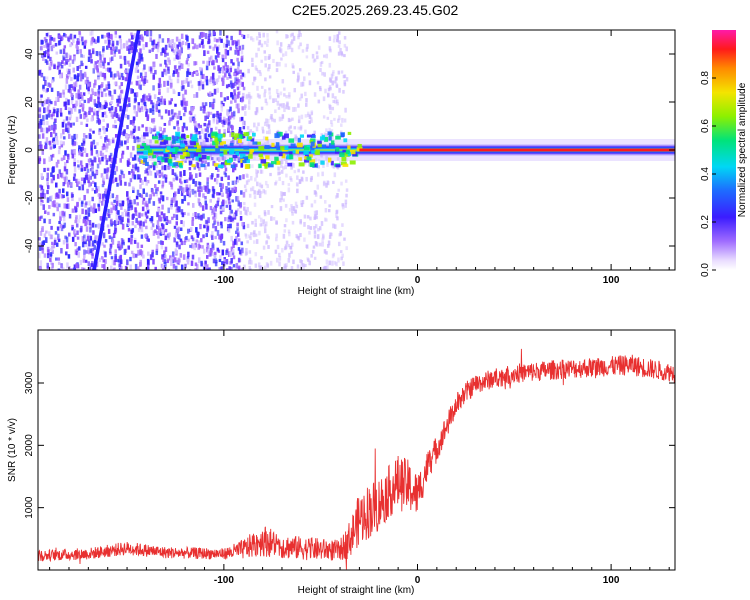 The height and width of the screenshot is (600, 750). I want to click on spectrogram-x-tick-label: 100, so click(611, 280).